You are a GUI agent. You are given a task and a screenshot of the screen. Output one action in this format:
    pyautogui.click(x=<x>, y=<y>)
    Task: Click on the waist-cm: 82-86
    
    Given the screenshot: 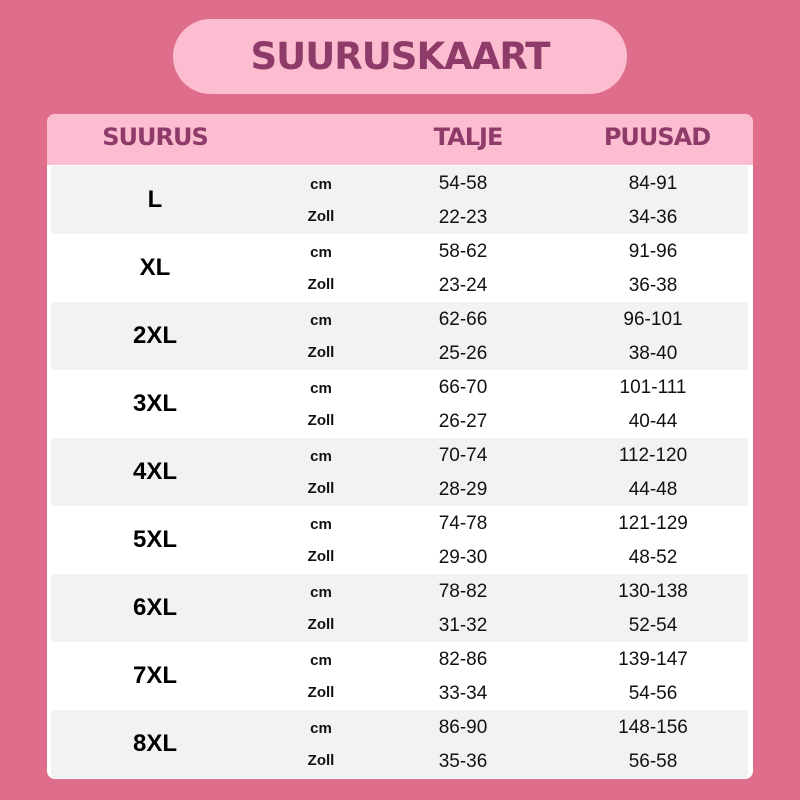 What is the action you would take?
    pyautogui.click(x=463, y=659)
    